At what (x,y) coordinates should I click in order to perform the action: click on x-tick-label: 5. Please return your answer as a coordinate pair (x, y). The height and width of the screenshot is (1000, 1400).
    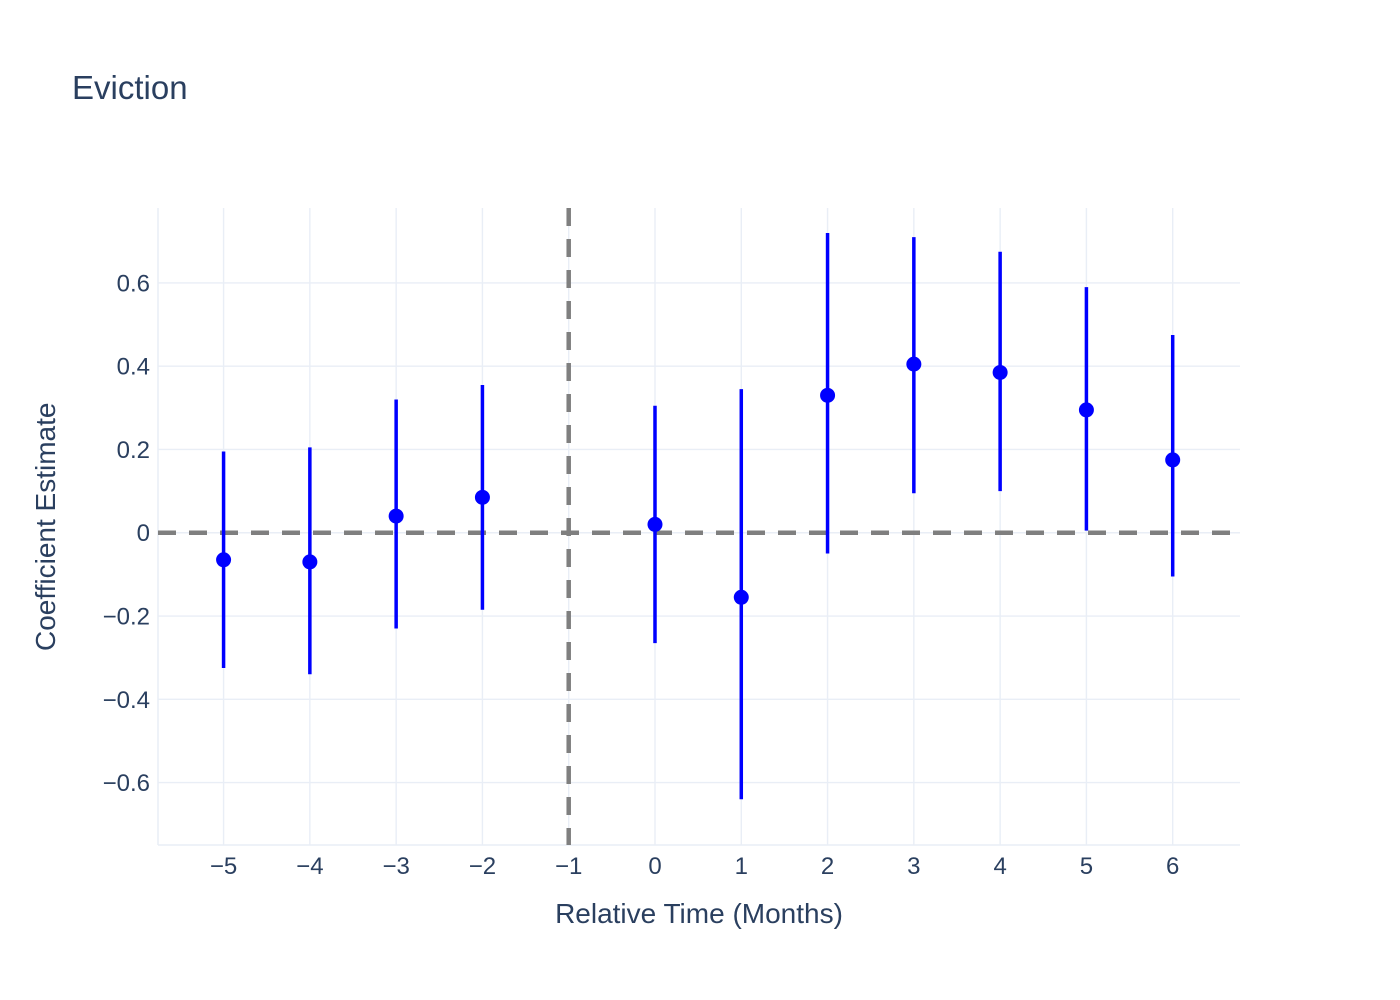
    Looking at the image, I should click on (1086, 866).